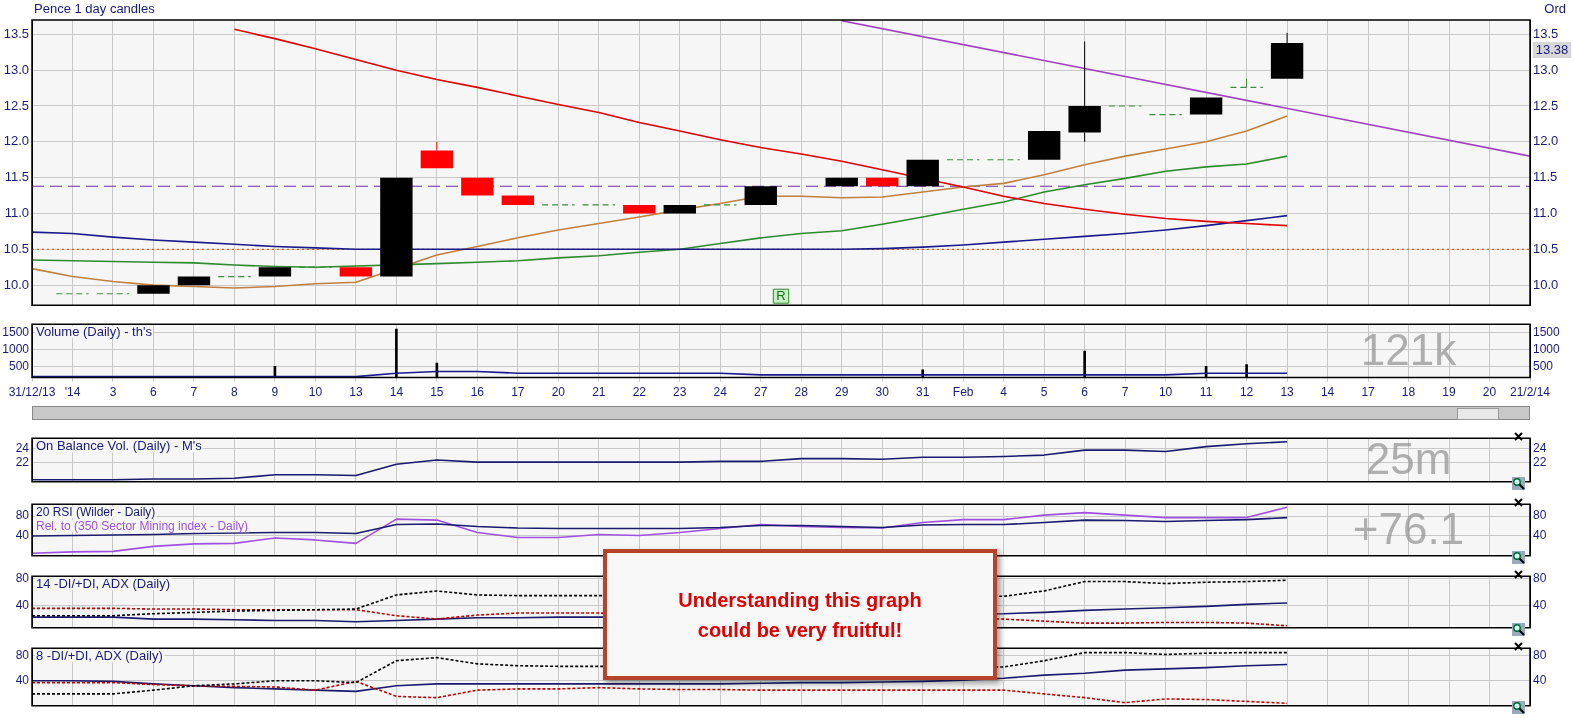 Image resolution: width=1574 pixels, height=718 pixels. Describe the element at coordinates (22, 462) in the screenshot. I see `y-tick-label: 22` at that location.